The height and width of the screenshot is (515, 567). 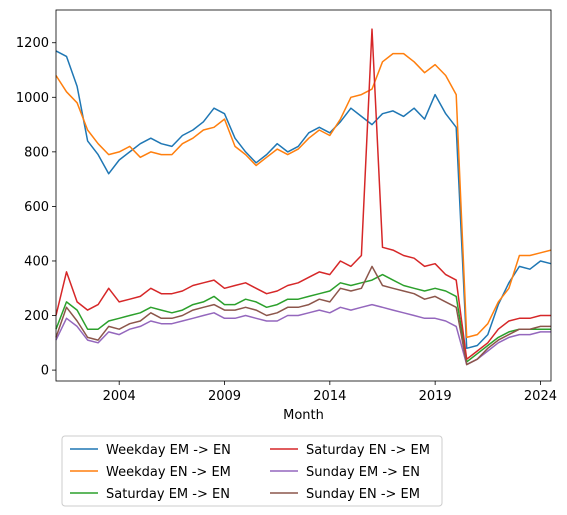 What do you see at coordinates (368, 450) in the screenshot?
I see `legend-label: Saturday EN -> EM` at bounding box center [368, 450].